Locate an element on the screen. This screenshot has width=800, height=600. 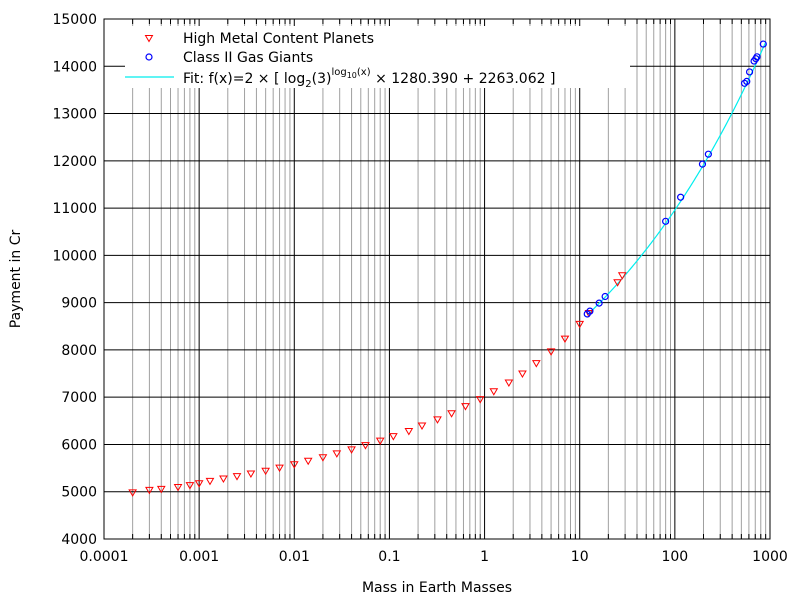
x-tick-label: 100 is located at coordinates (674, 557).